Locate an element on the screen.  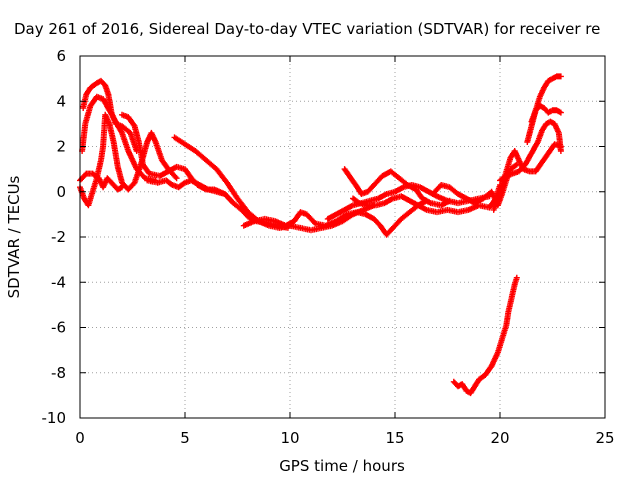
y-tick-label: -10 is located at coordinates (54, 418).